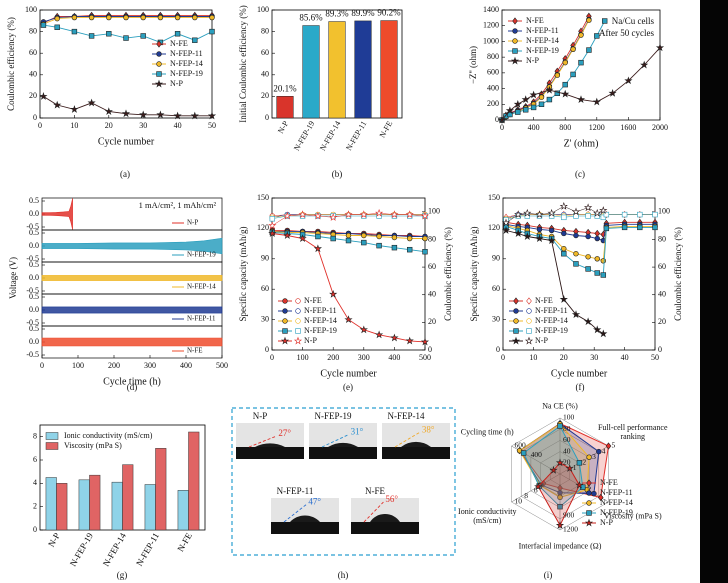 This screenshot has height=583, width=728. I want to click on y-tick-label: 20, so click(432, 321).